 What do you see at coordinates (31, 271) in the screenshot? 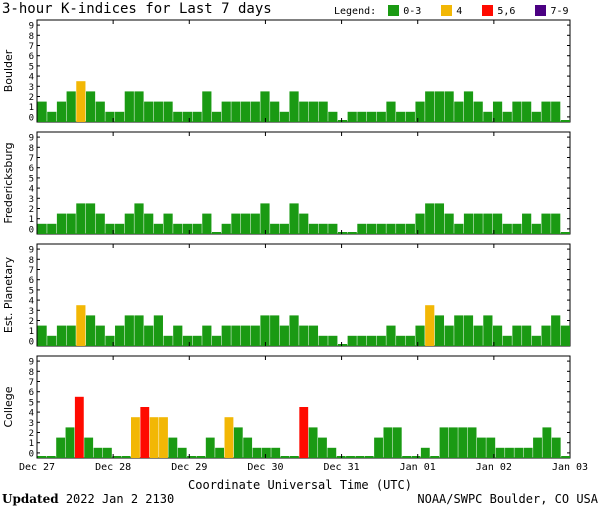
I see `y-tick-label: 7` at bounding box center [31, 271].